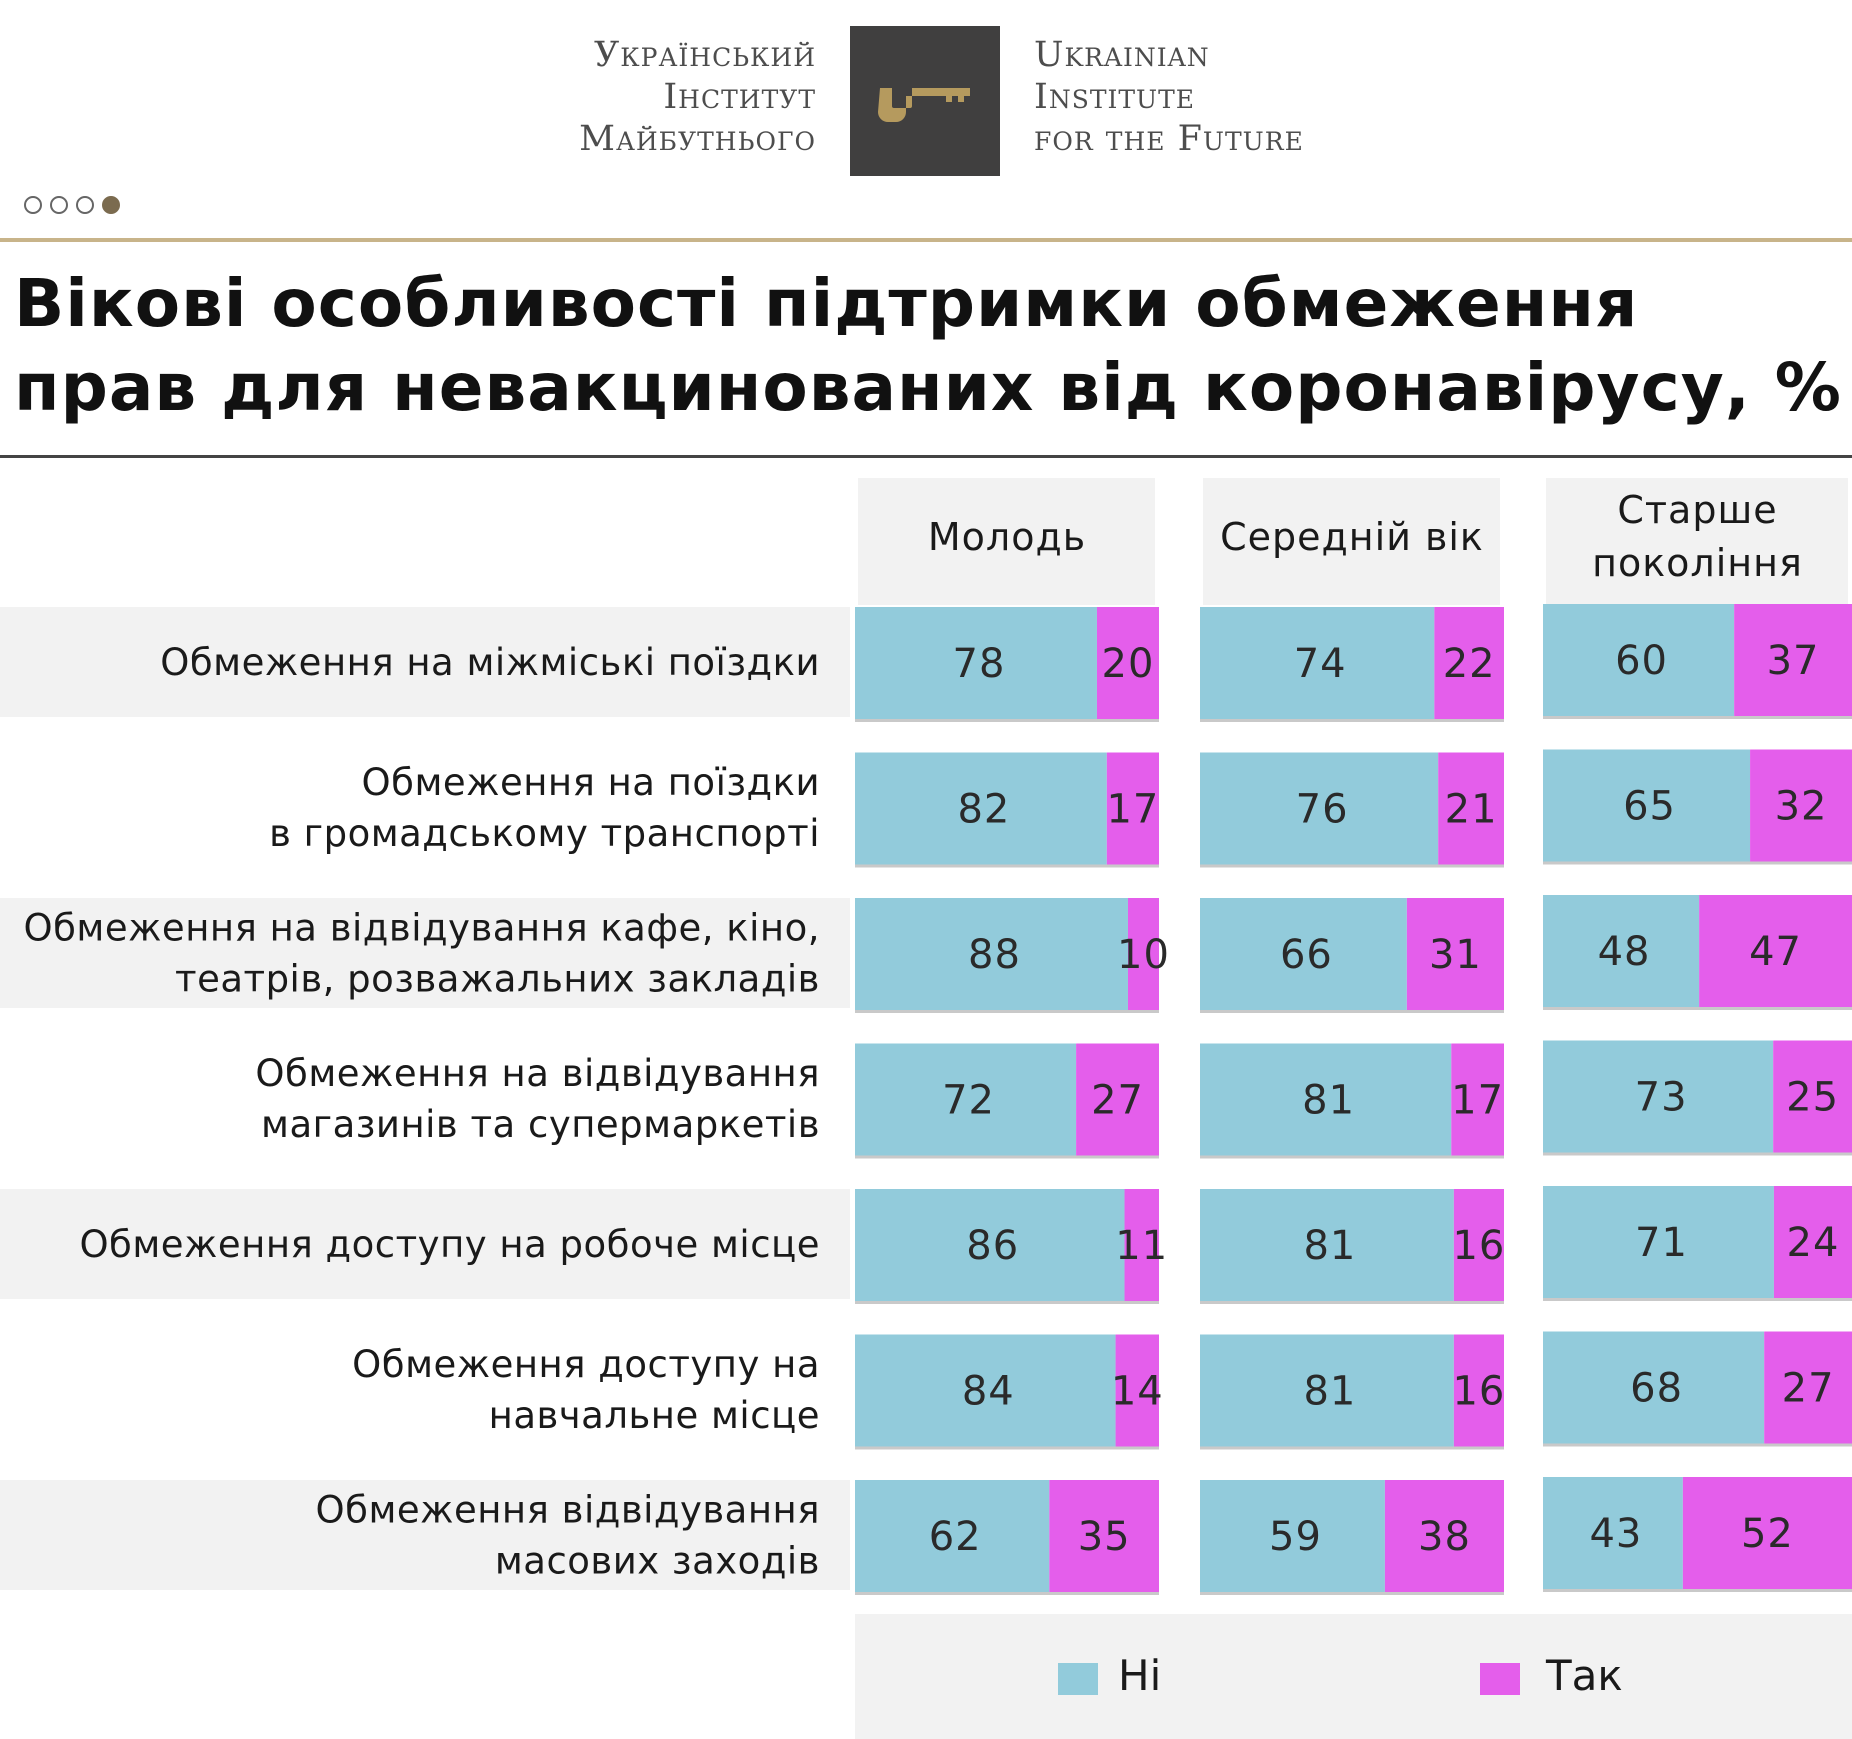  I want to click on data-label-yes: 32, so click(1801, 807).